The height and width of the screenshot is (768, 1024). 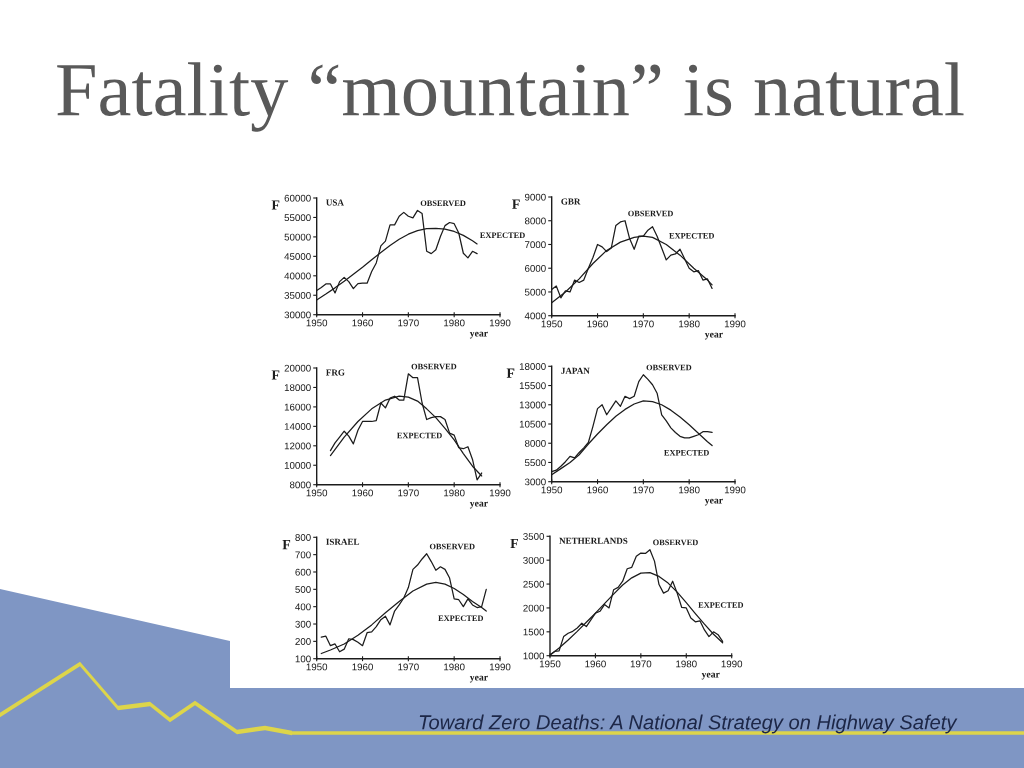 I want to click on y-tick-label: 40000, so click(x=297, y=276).